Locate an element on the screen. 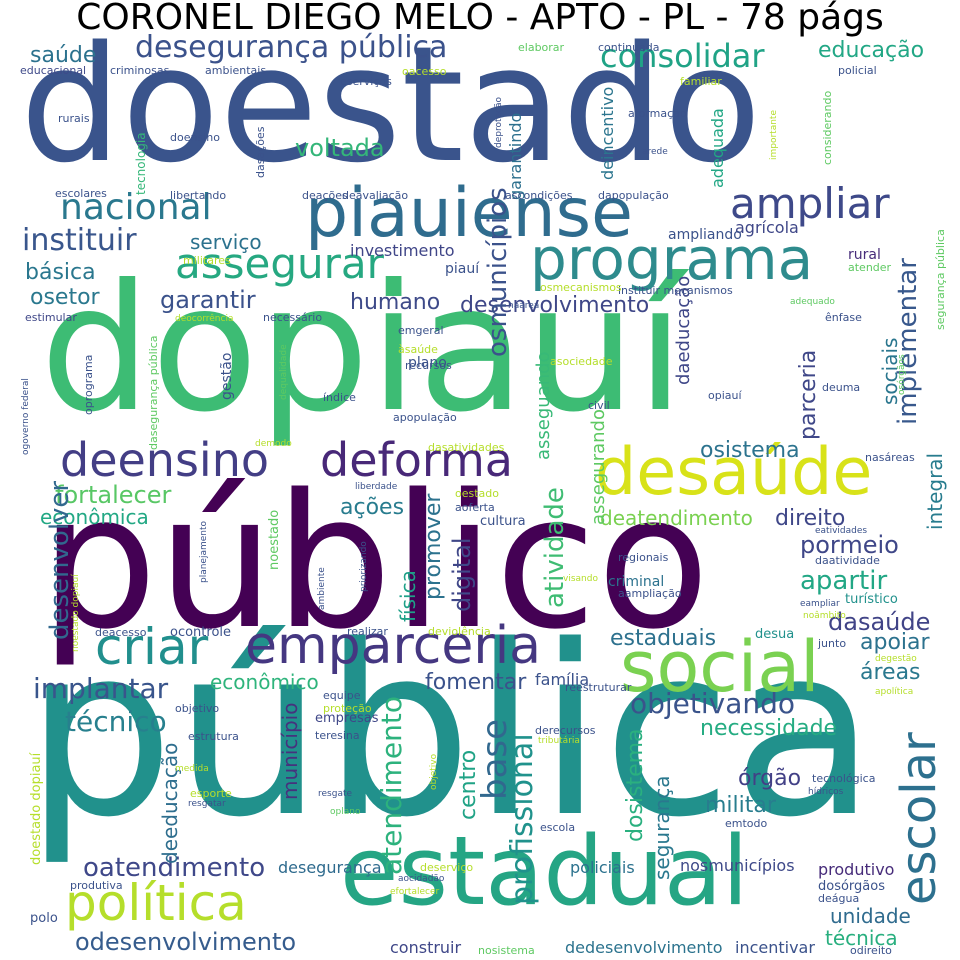 This screenshot has height=960, width=960. cloud-word: deincentivo is located at coordinates (607, 133).